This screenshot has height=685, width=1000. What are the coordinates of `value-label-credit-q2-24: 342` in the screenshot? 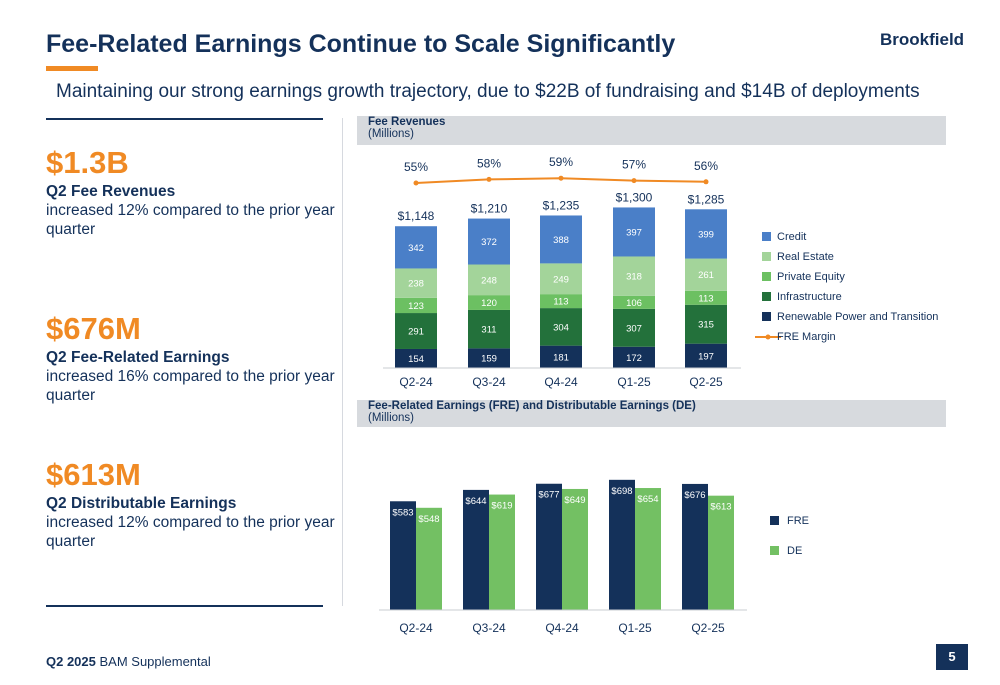 It's located at (416, 248).